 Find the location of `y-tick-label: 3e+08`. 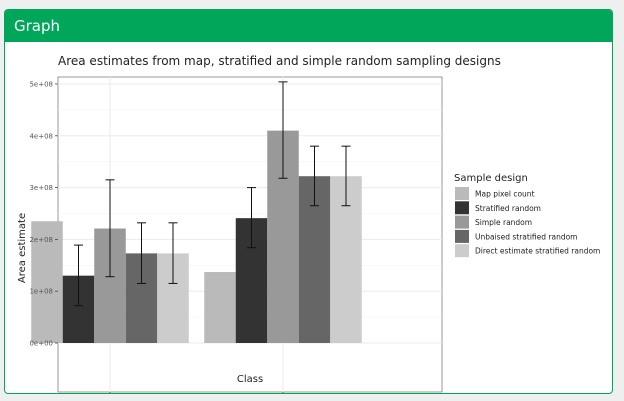

y-tick-label: 3e+08 is located at coordinates (41, 188).